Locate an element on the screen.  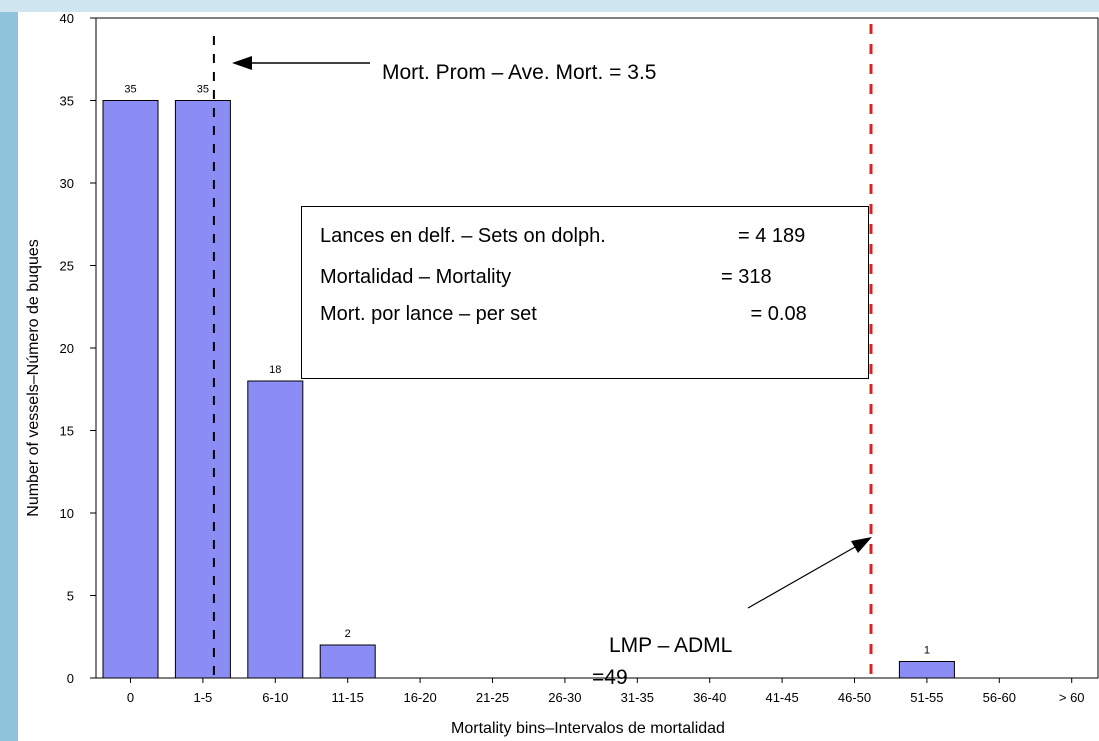
x-tick-label: 6-10 is located at coordinates (275, 697).